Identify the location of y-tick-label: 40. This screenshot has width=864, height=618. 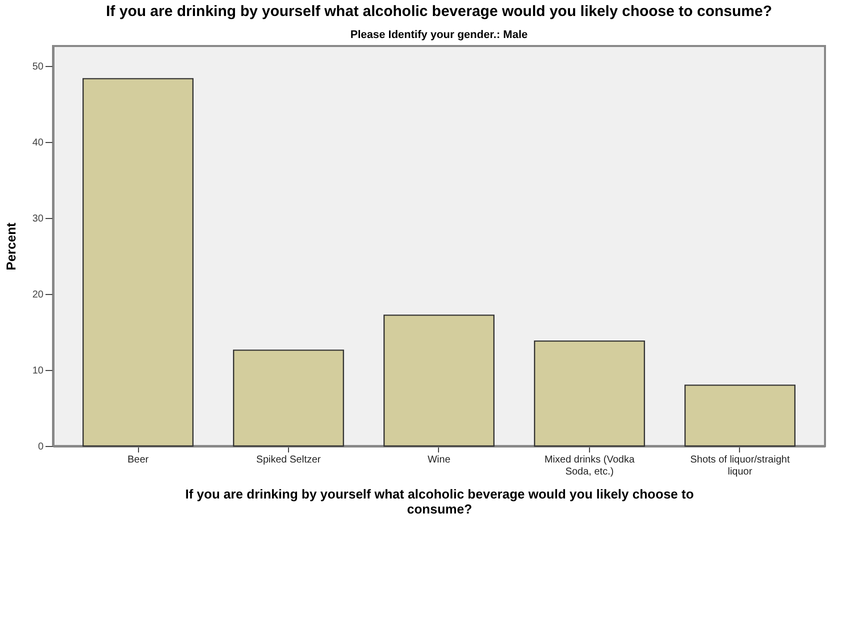
(38, 142).